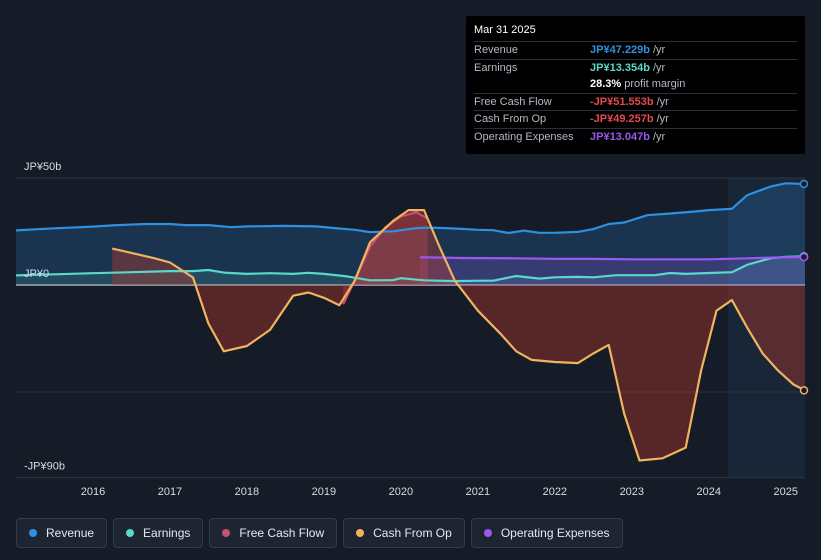  I want to click on legend-label: Operating Expenses, so click(555, 533).